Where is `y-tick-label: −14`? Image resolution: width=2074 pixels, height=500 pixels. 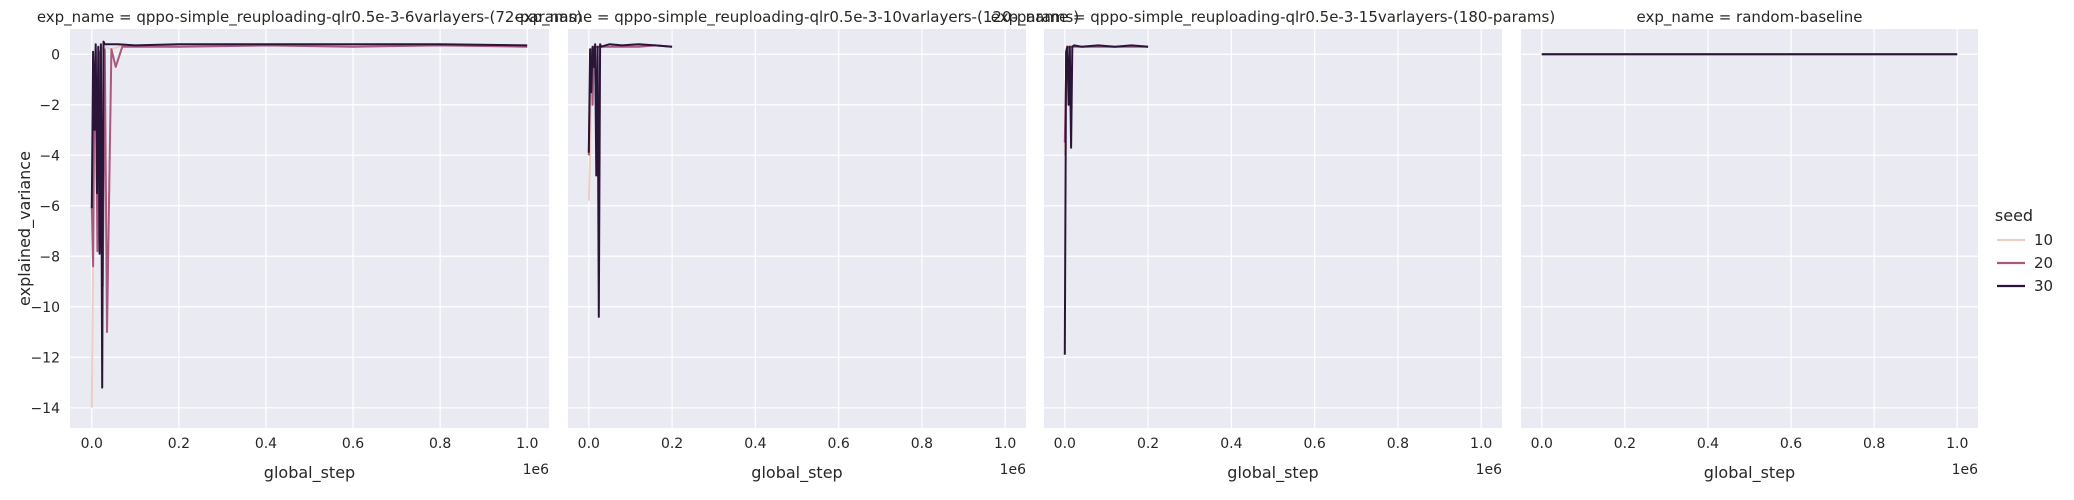
y-tick-label: −14 is located at coordinates (45, 409).